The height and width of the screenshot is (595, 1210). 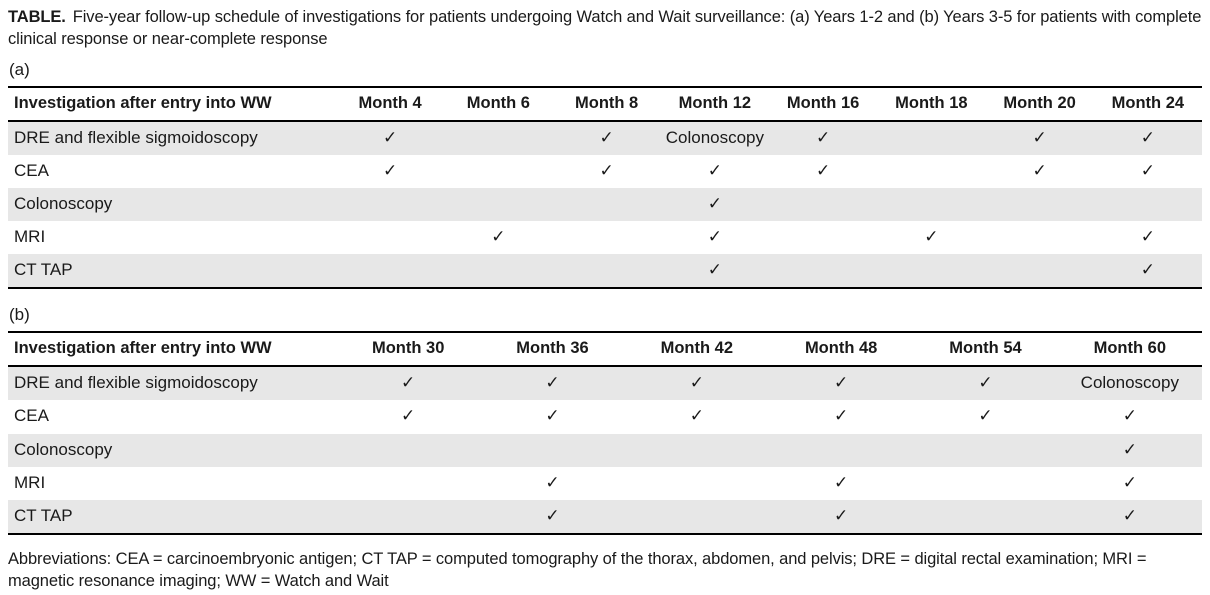 What do you see at coordinates (19, 315) in the screenshot?
I see `panel-b-label: (b)` at bounding box center [19, 315].